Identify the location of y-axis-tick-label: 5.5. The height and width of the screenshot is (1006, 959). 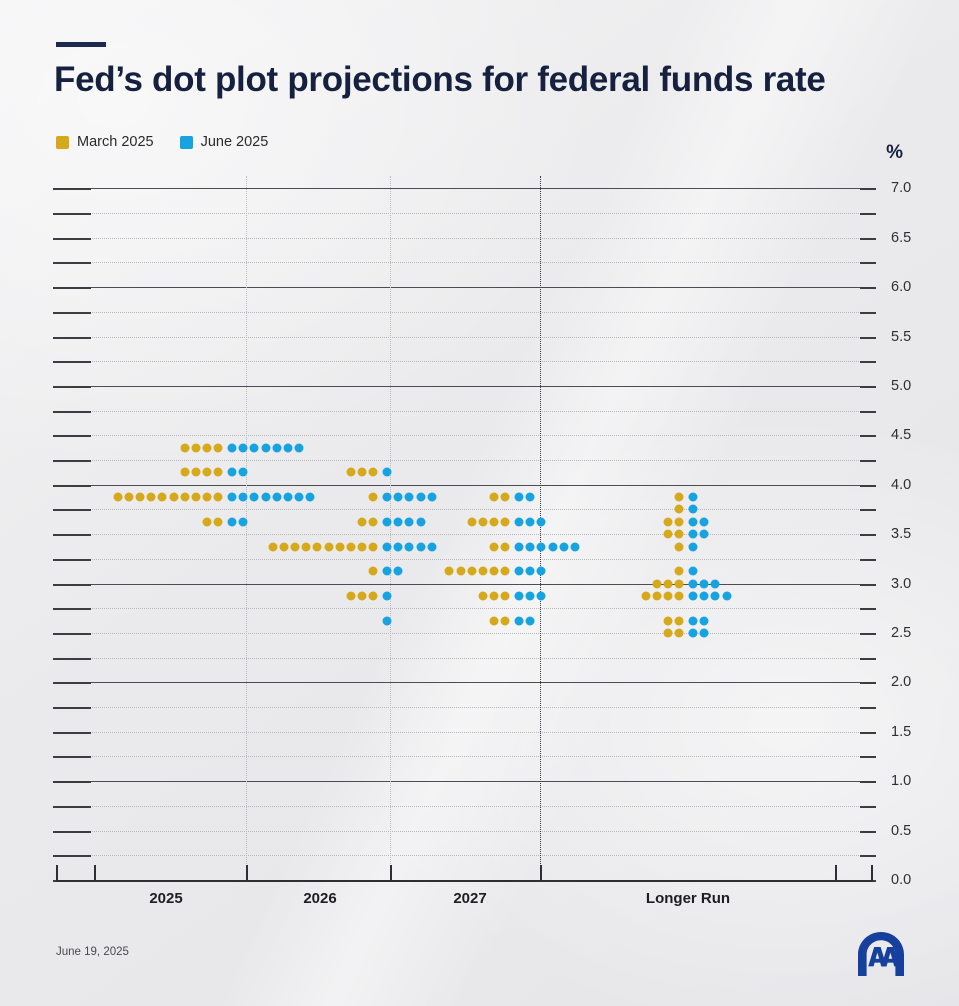
(901, 336).